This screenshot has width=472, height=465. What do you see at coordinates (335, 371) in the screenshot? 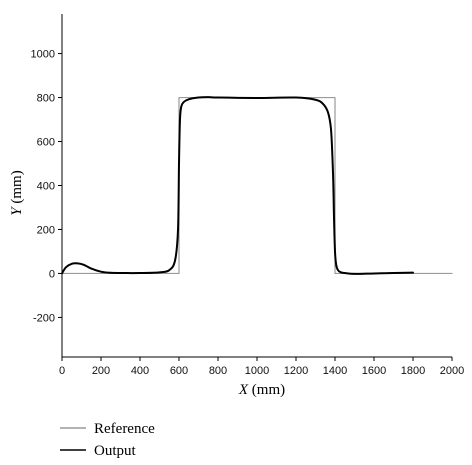
I see `x-tick-label: 1400` at bounding box center [335, 371].